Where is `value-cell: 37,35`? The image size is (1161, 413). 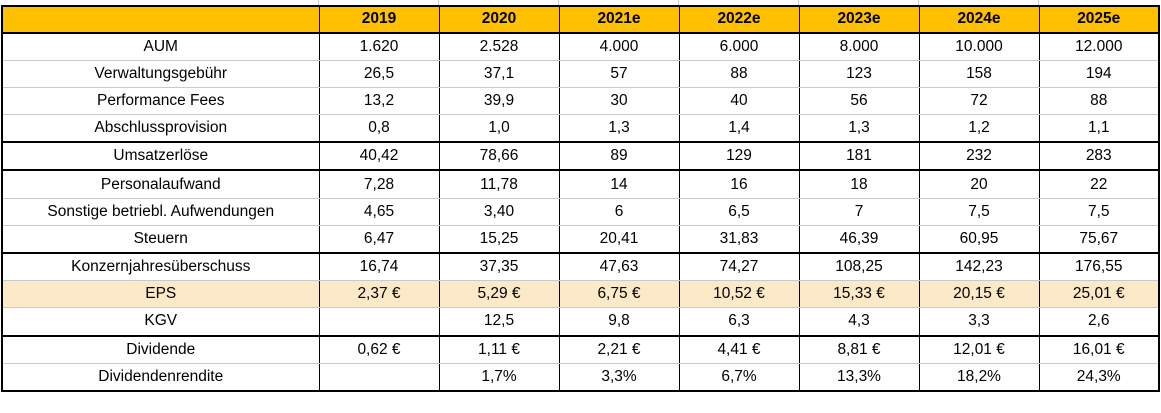
value-cell: 37,35 is located at coordinates (499, 267).